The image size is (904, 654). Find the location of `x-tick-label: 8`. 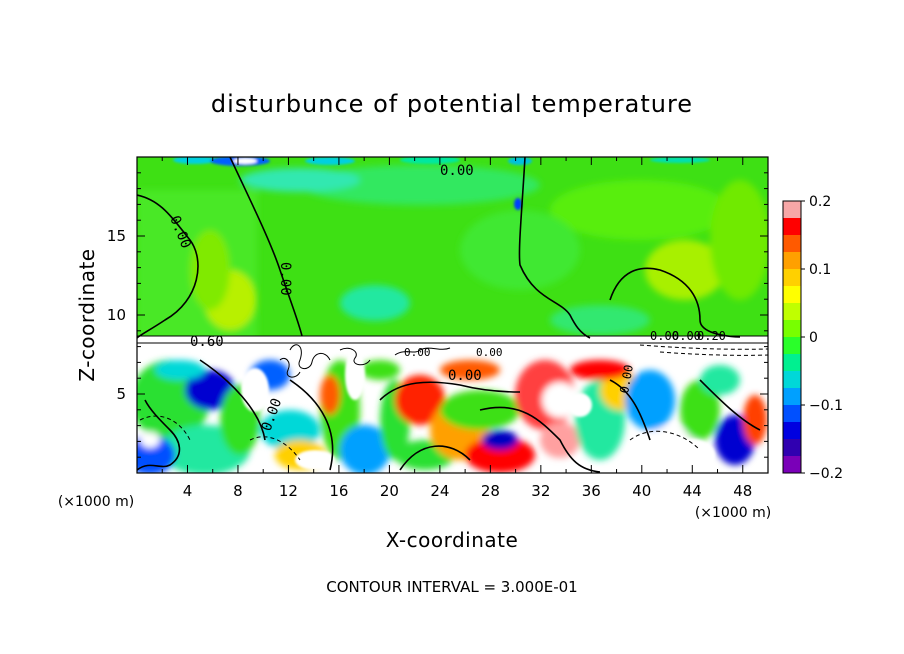

x-tick-label: 8 is located at coordinates (238, 491).